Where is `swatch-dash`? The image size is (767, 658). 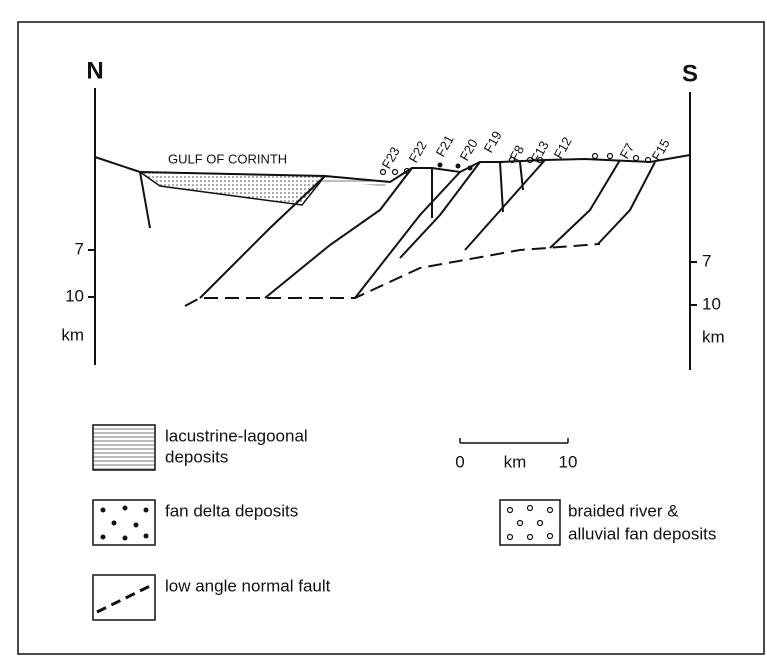 swatch-dash is located at coordinates (124, 598).